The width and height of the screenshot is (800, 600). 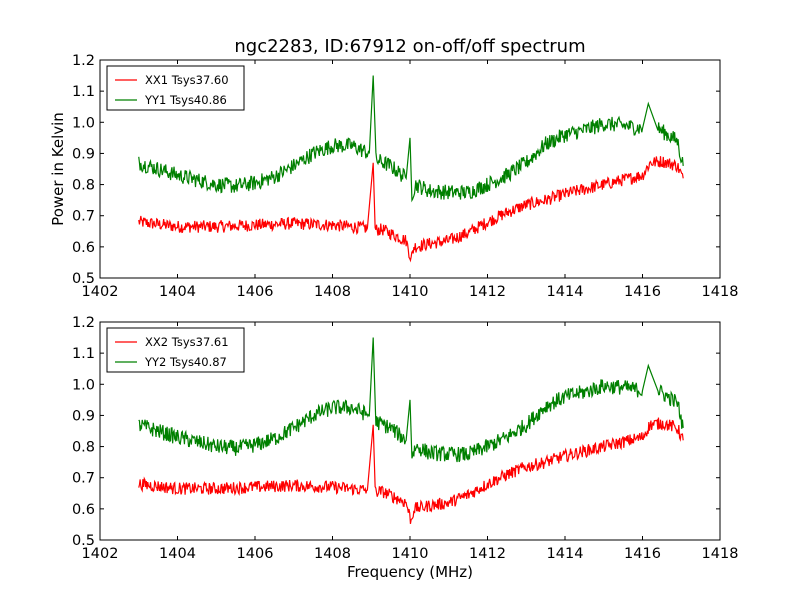 What do you see at coordinates (58, 169) in the screenshot?
I see `y-axis-label: Power in Kelvin` at bounding box center [58, 169].